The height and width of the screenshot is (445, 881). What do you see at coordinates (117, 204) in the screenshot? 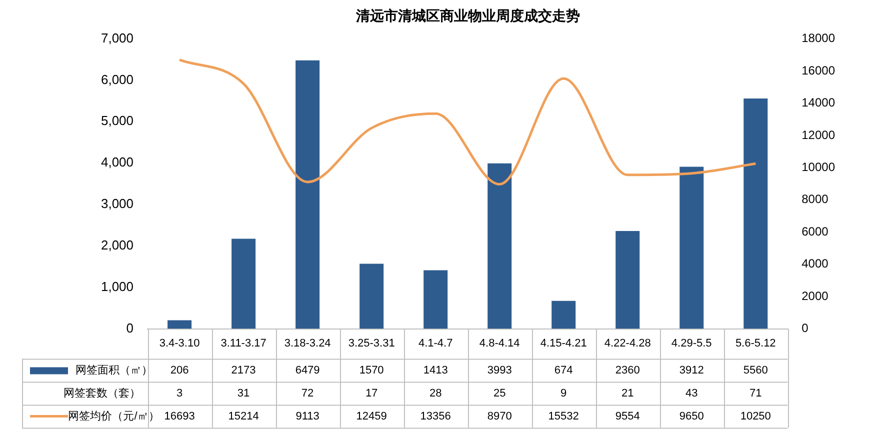
I see `y-tick-label: 3,000` at bounding box center [117, 204].